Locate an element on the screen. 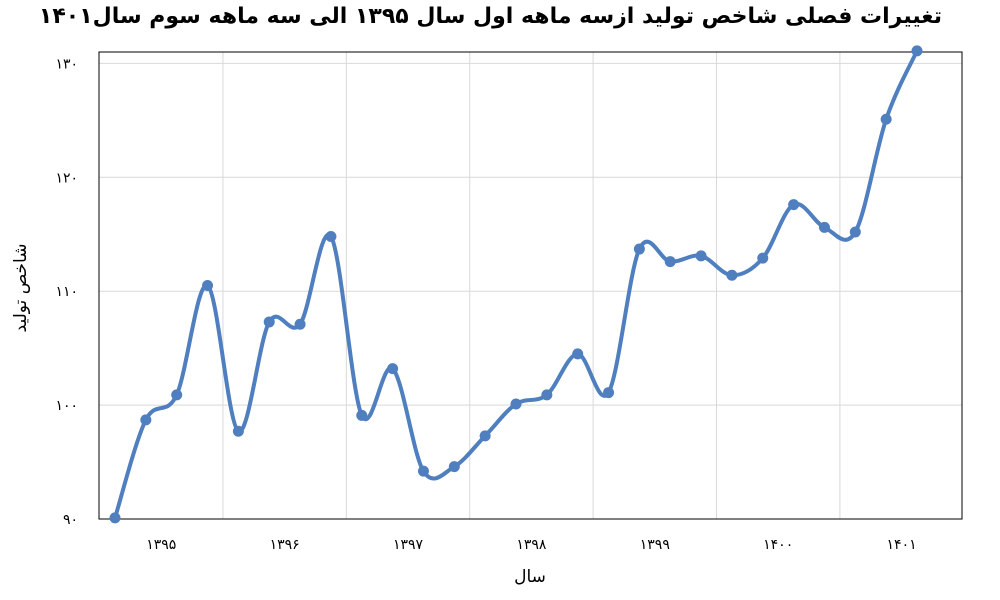  x-tick-label: ۱۳۹۸ is located at coordinates (531, 545).